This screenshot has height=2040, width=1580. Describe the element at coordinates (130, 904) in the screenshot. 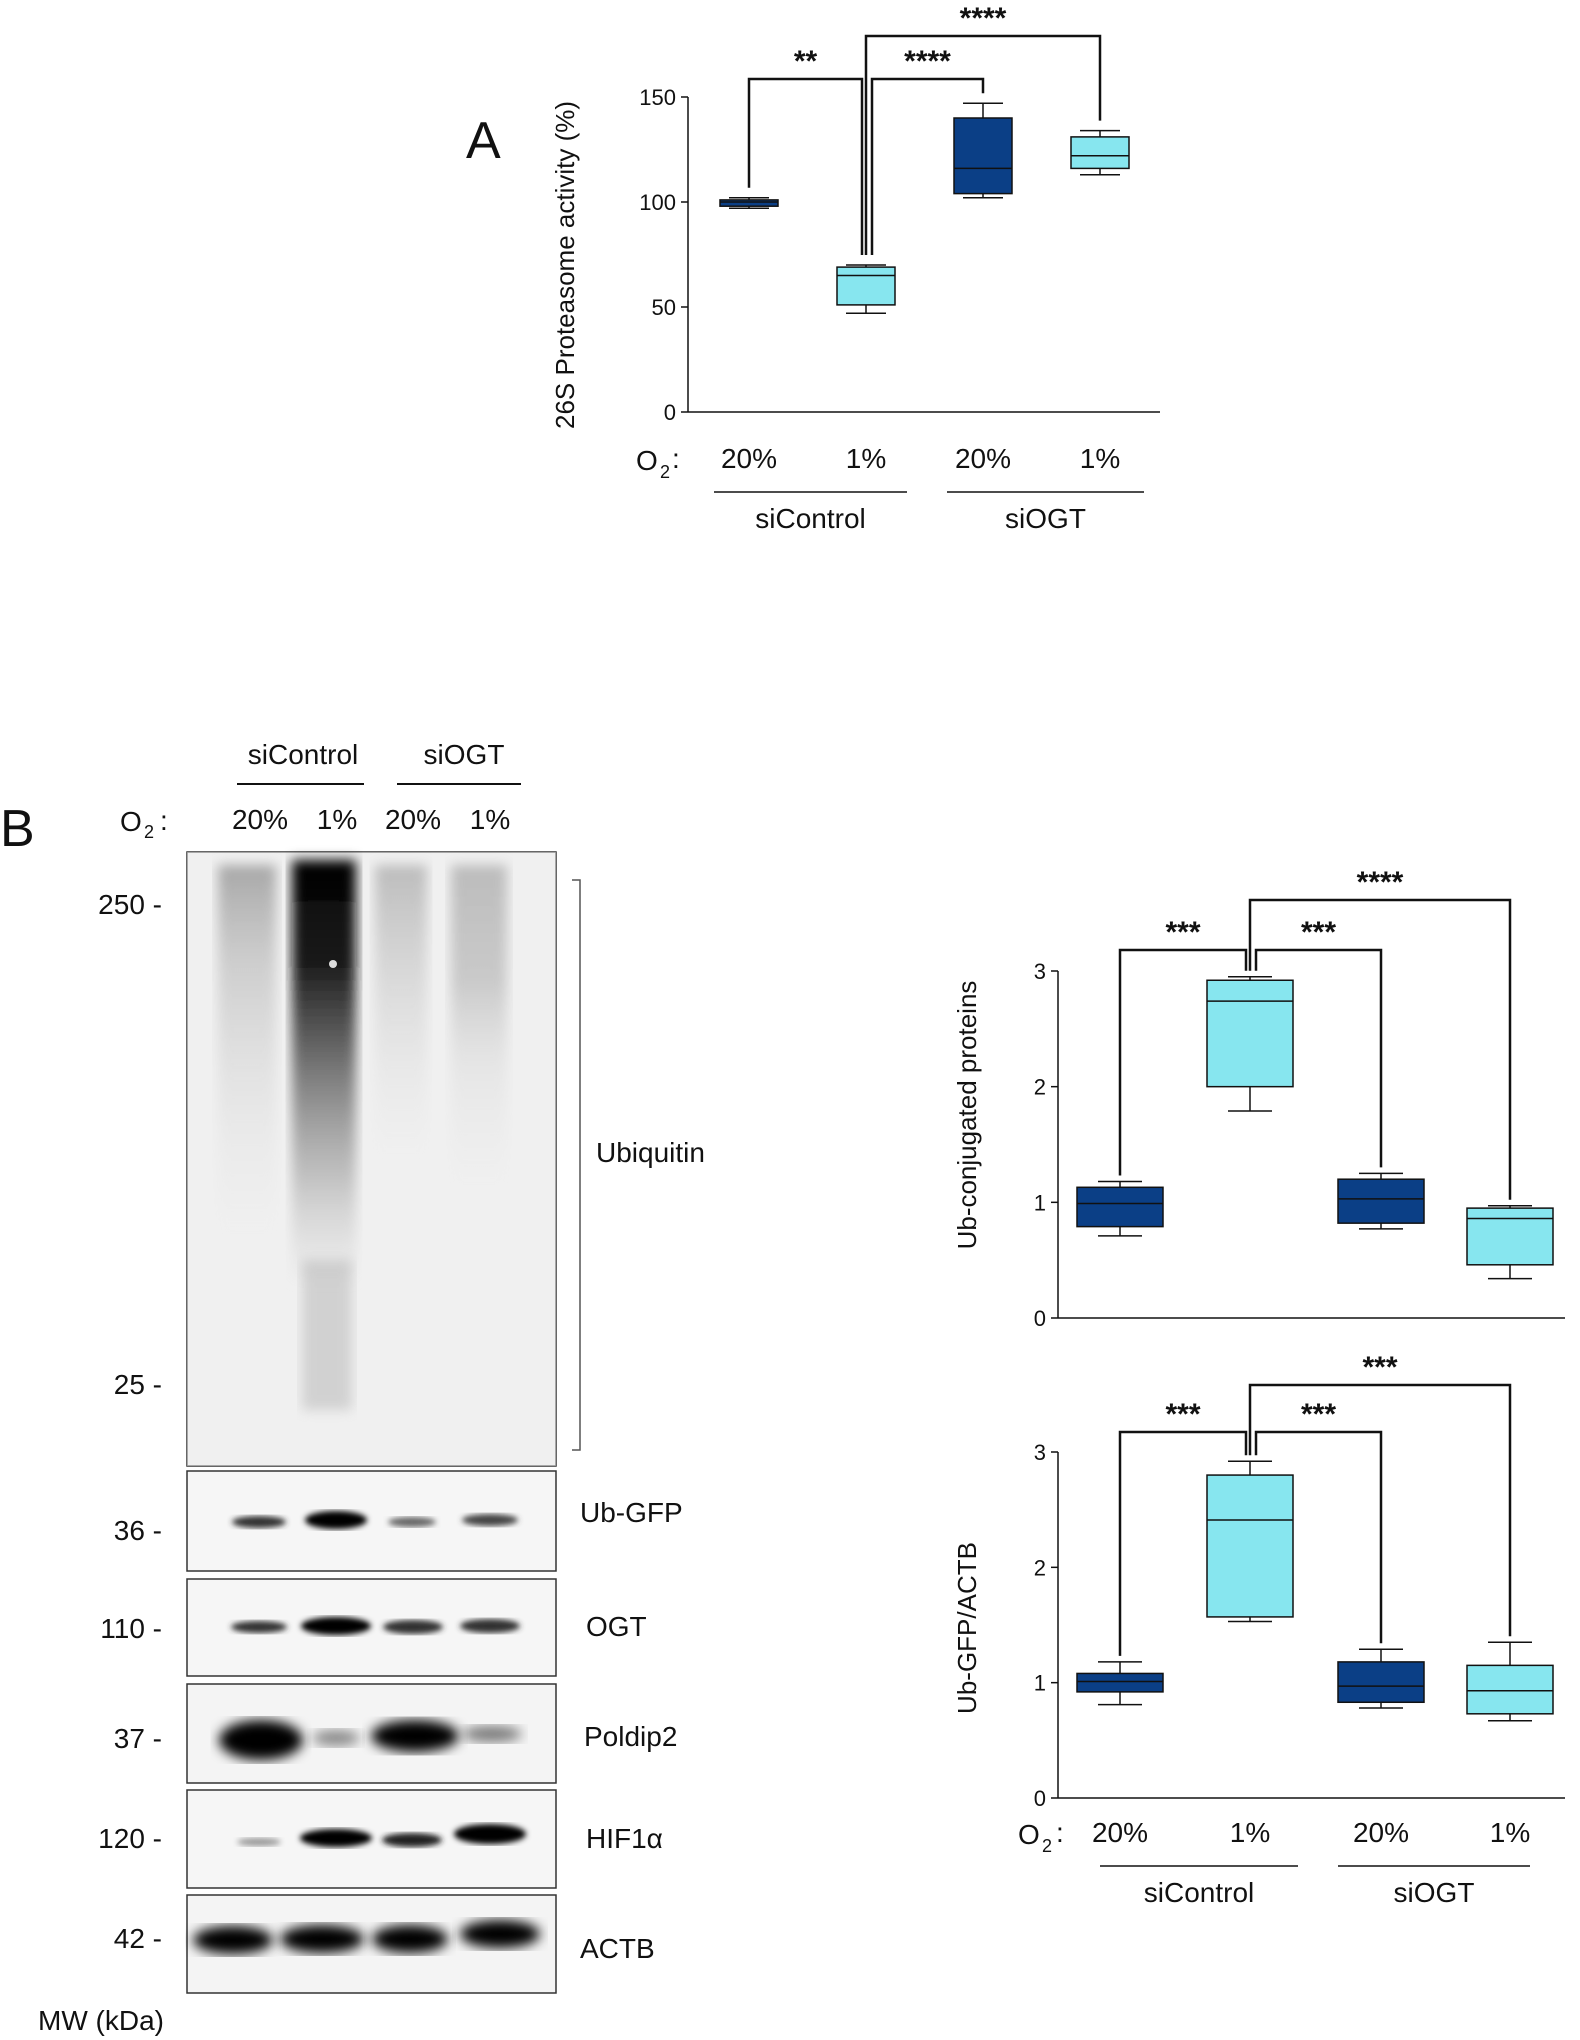

I see `mw-marker-250: 250 -` at that location.